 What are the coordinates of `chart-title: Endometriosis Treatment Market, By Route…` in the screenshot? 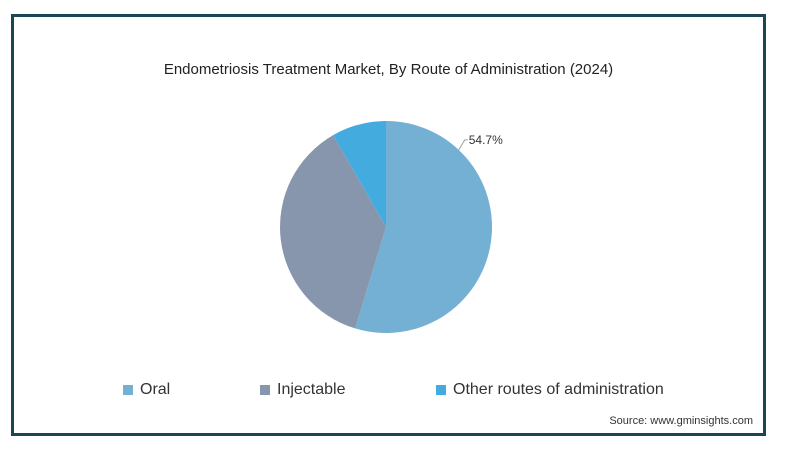 It's located at (388, 69).